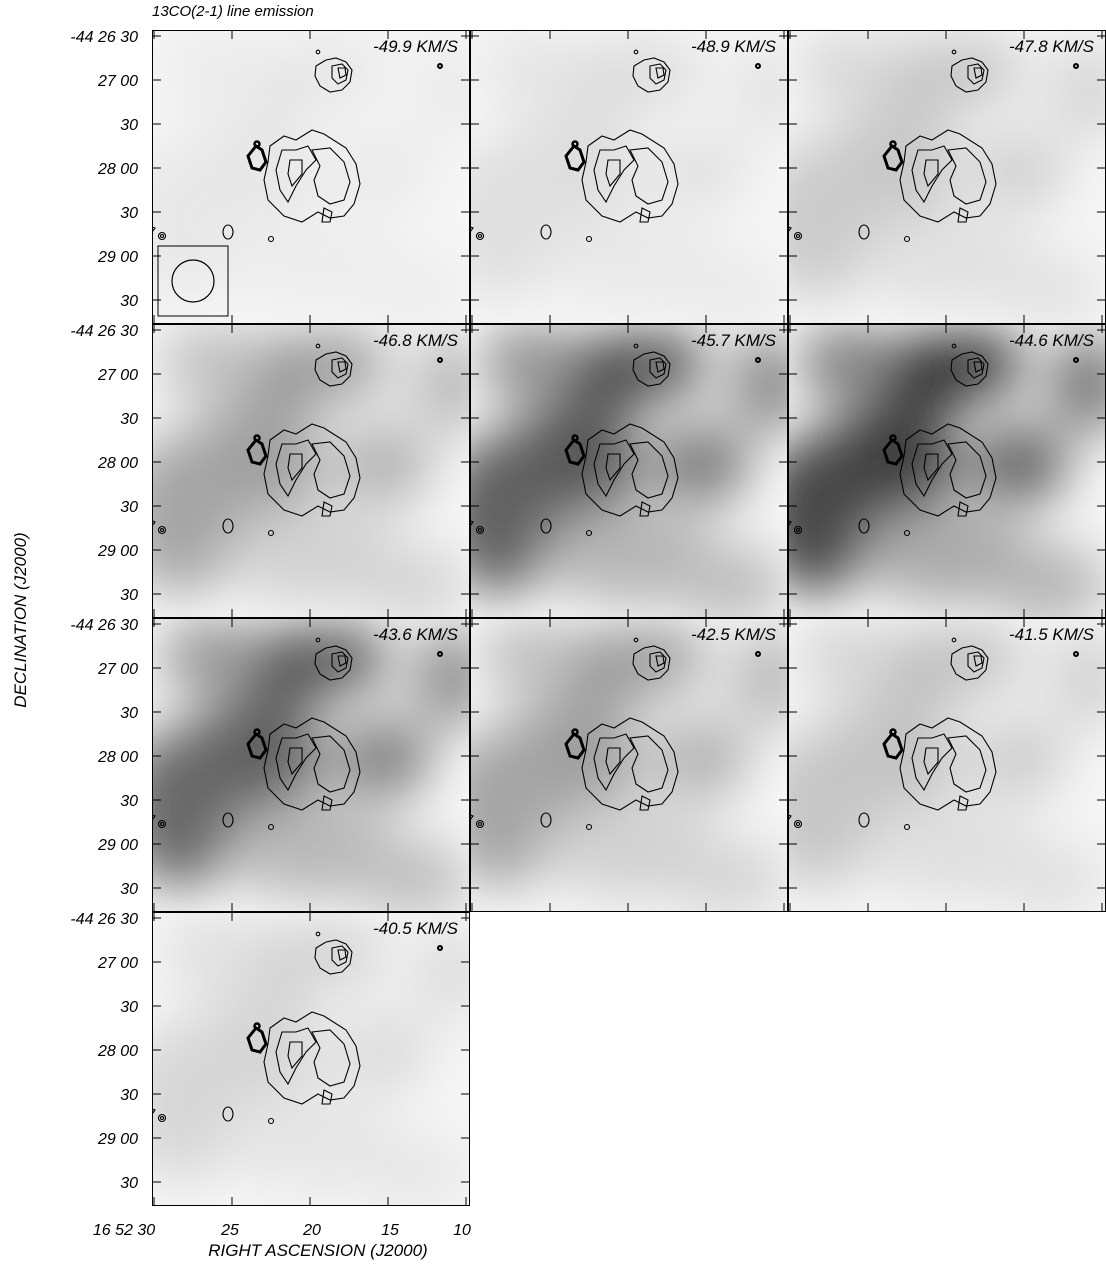  What do you see at coordinates (282, 1230) in the screenshot?
I see `ra-tick-labels: 16 52 30 25 20 15 10` at bounding box center [282, 1230].